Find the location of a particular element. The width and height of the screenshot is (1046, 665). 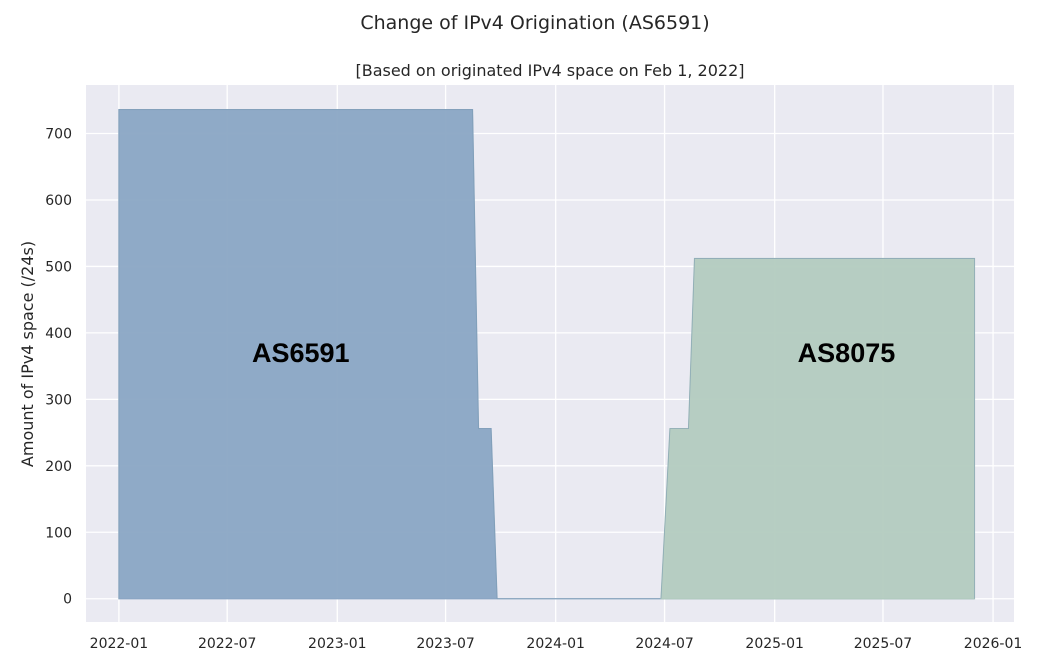

y-tick-label: 100 is located at coordinates (58, 533).